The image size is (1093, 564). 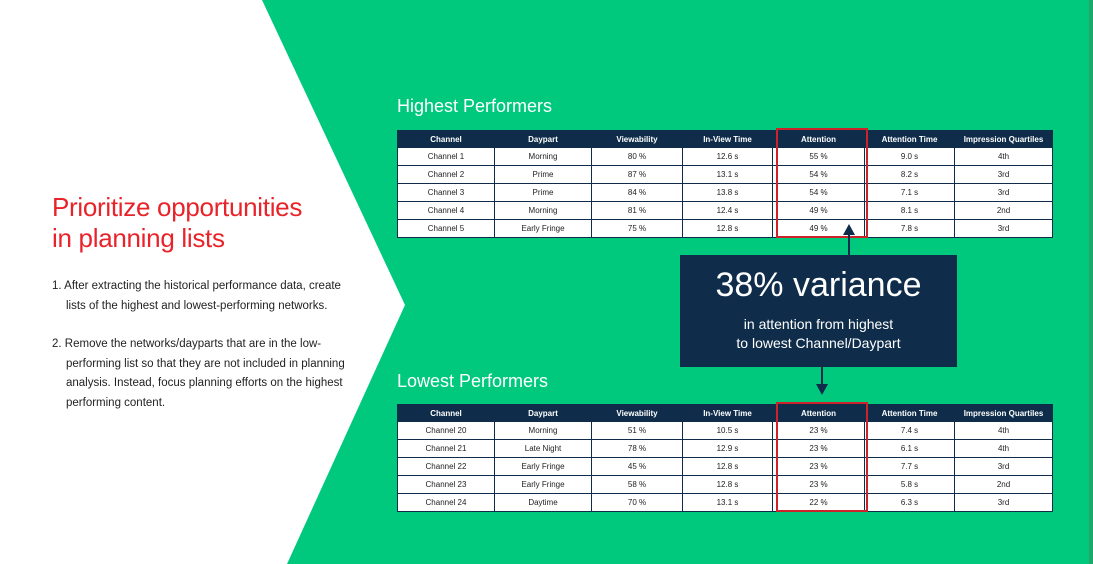 I want to click on table-cell: 9.0 s, so click(x=909, y=156).